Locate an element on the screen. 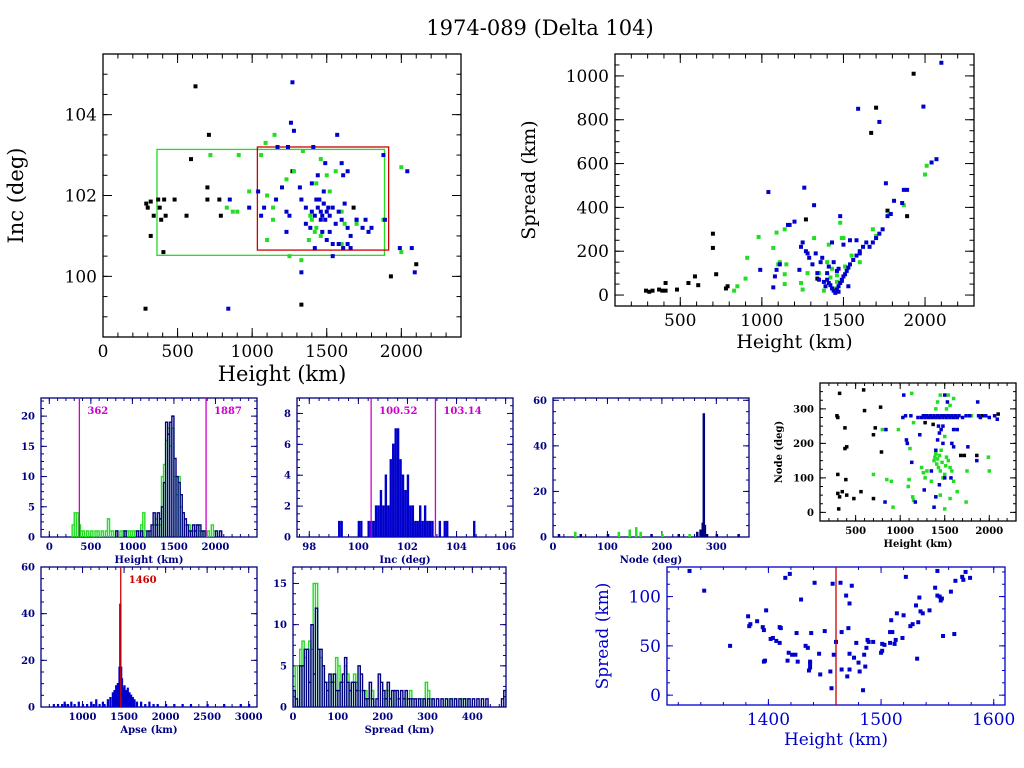  y-axis-label: Inc (deg) is located at coordinates (16, 196).